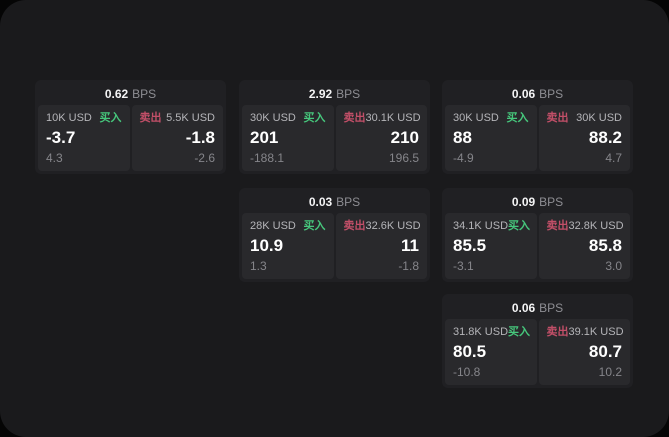  What do you see at coordinates (320, 94) in the screenshot?
I see `bps-value: 2.92` at bounding box center [320, 94].